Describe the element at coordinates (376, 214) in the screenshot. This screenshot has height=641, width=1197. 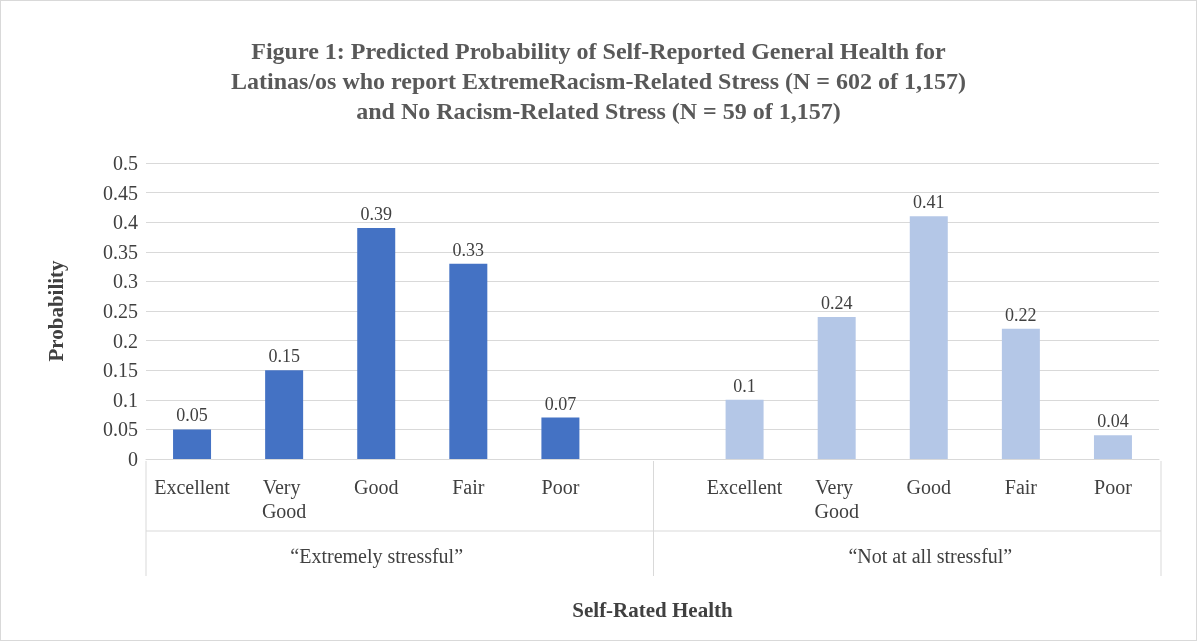
I see `data-label: 0.39` at that location.